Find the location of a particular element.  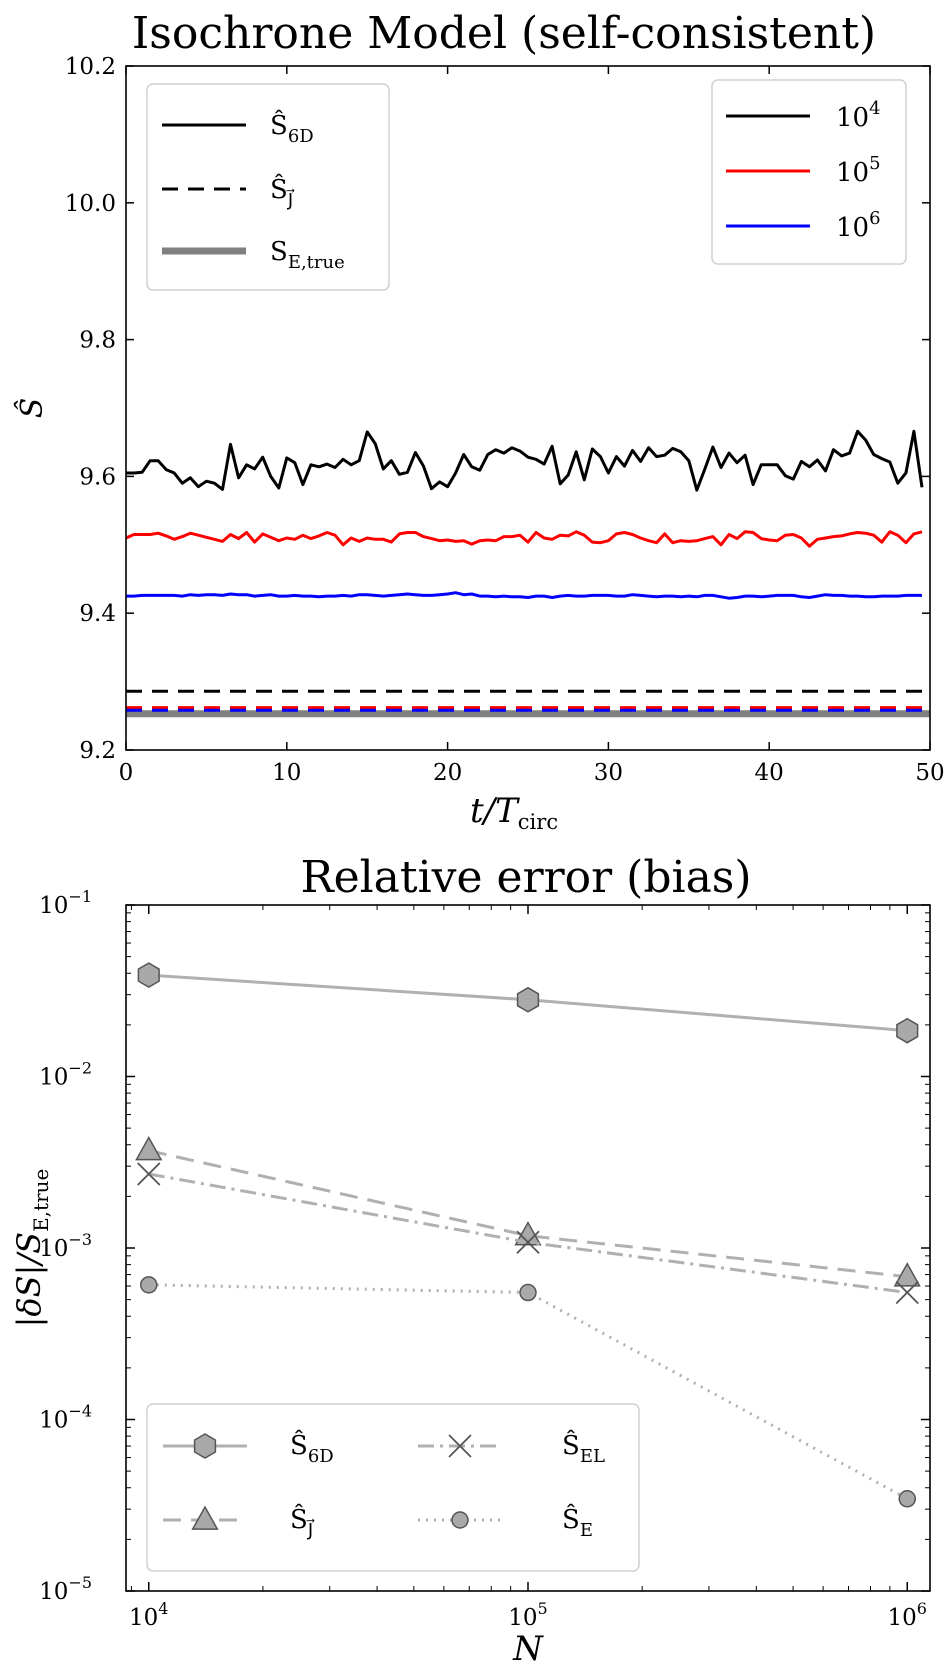

bias-legend: Ŝ6D ŜJ⃗ ŜEL ŜE is located at coordinates (393, 1487).